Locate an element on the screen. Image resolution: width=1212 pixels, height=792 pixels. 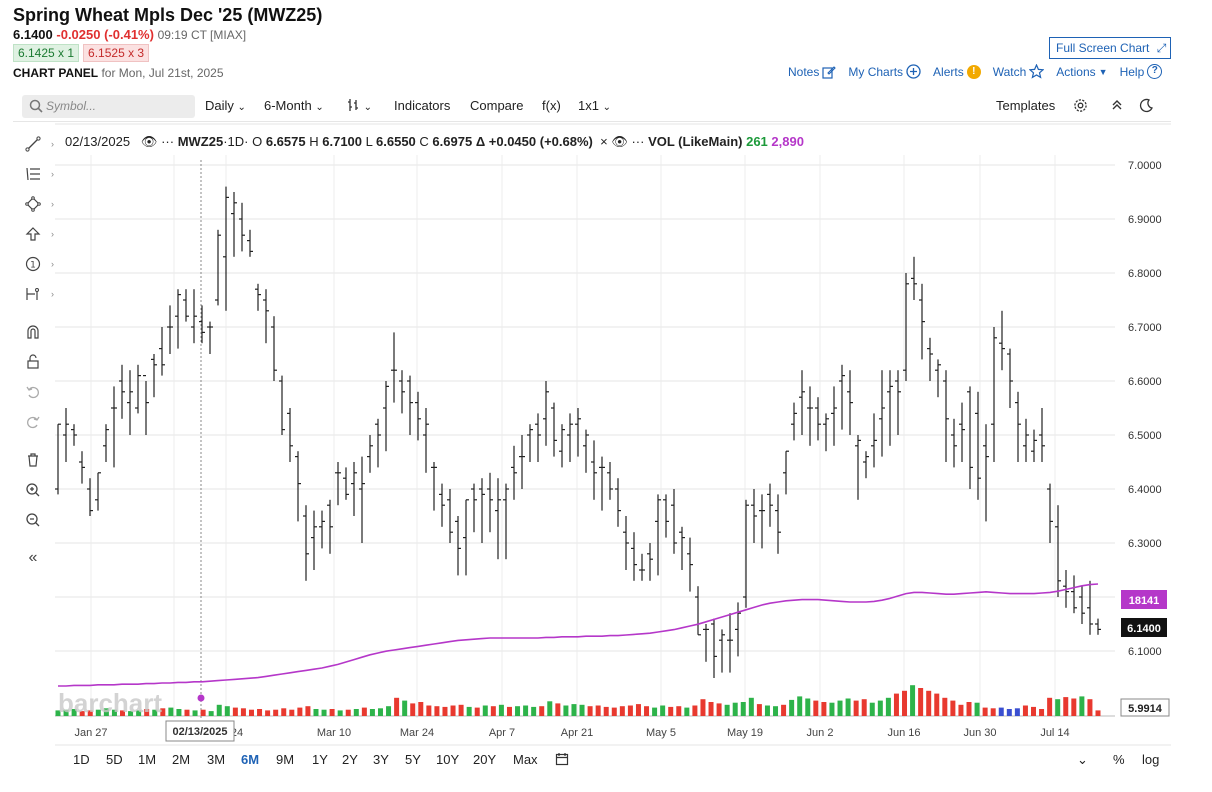
price-change: -0.0250 (-0.41%) is located at coordinates (105, 34).